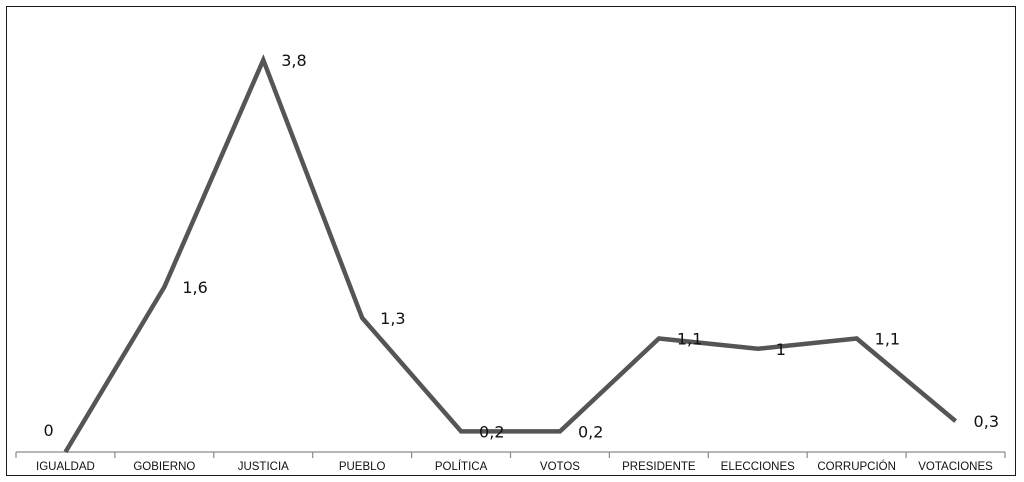 This screenshot has width=1024, height=482. I want to click on x-tick-label: CORRUPCIÓN, so click(856, 466).